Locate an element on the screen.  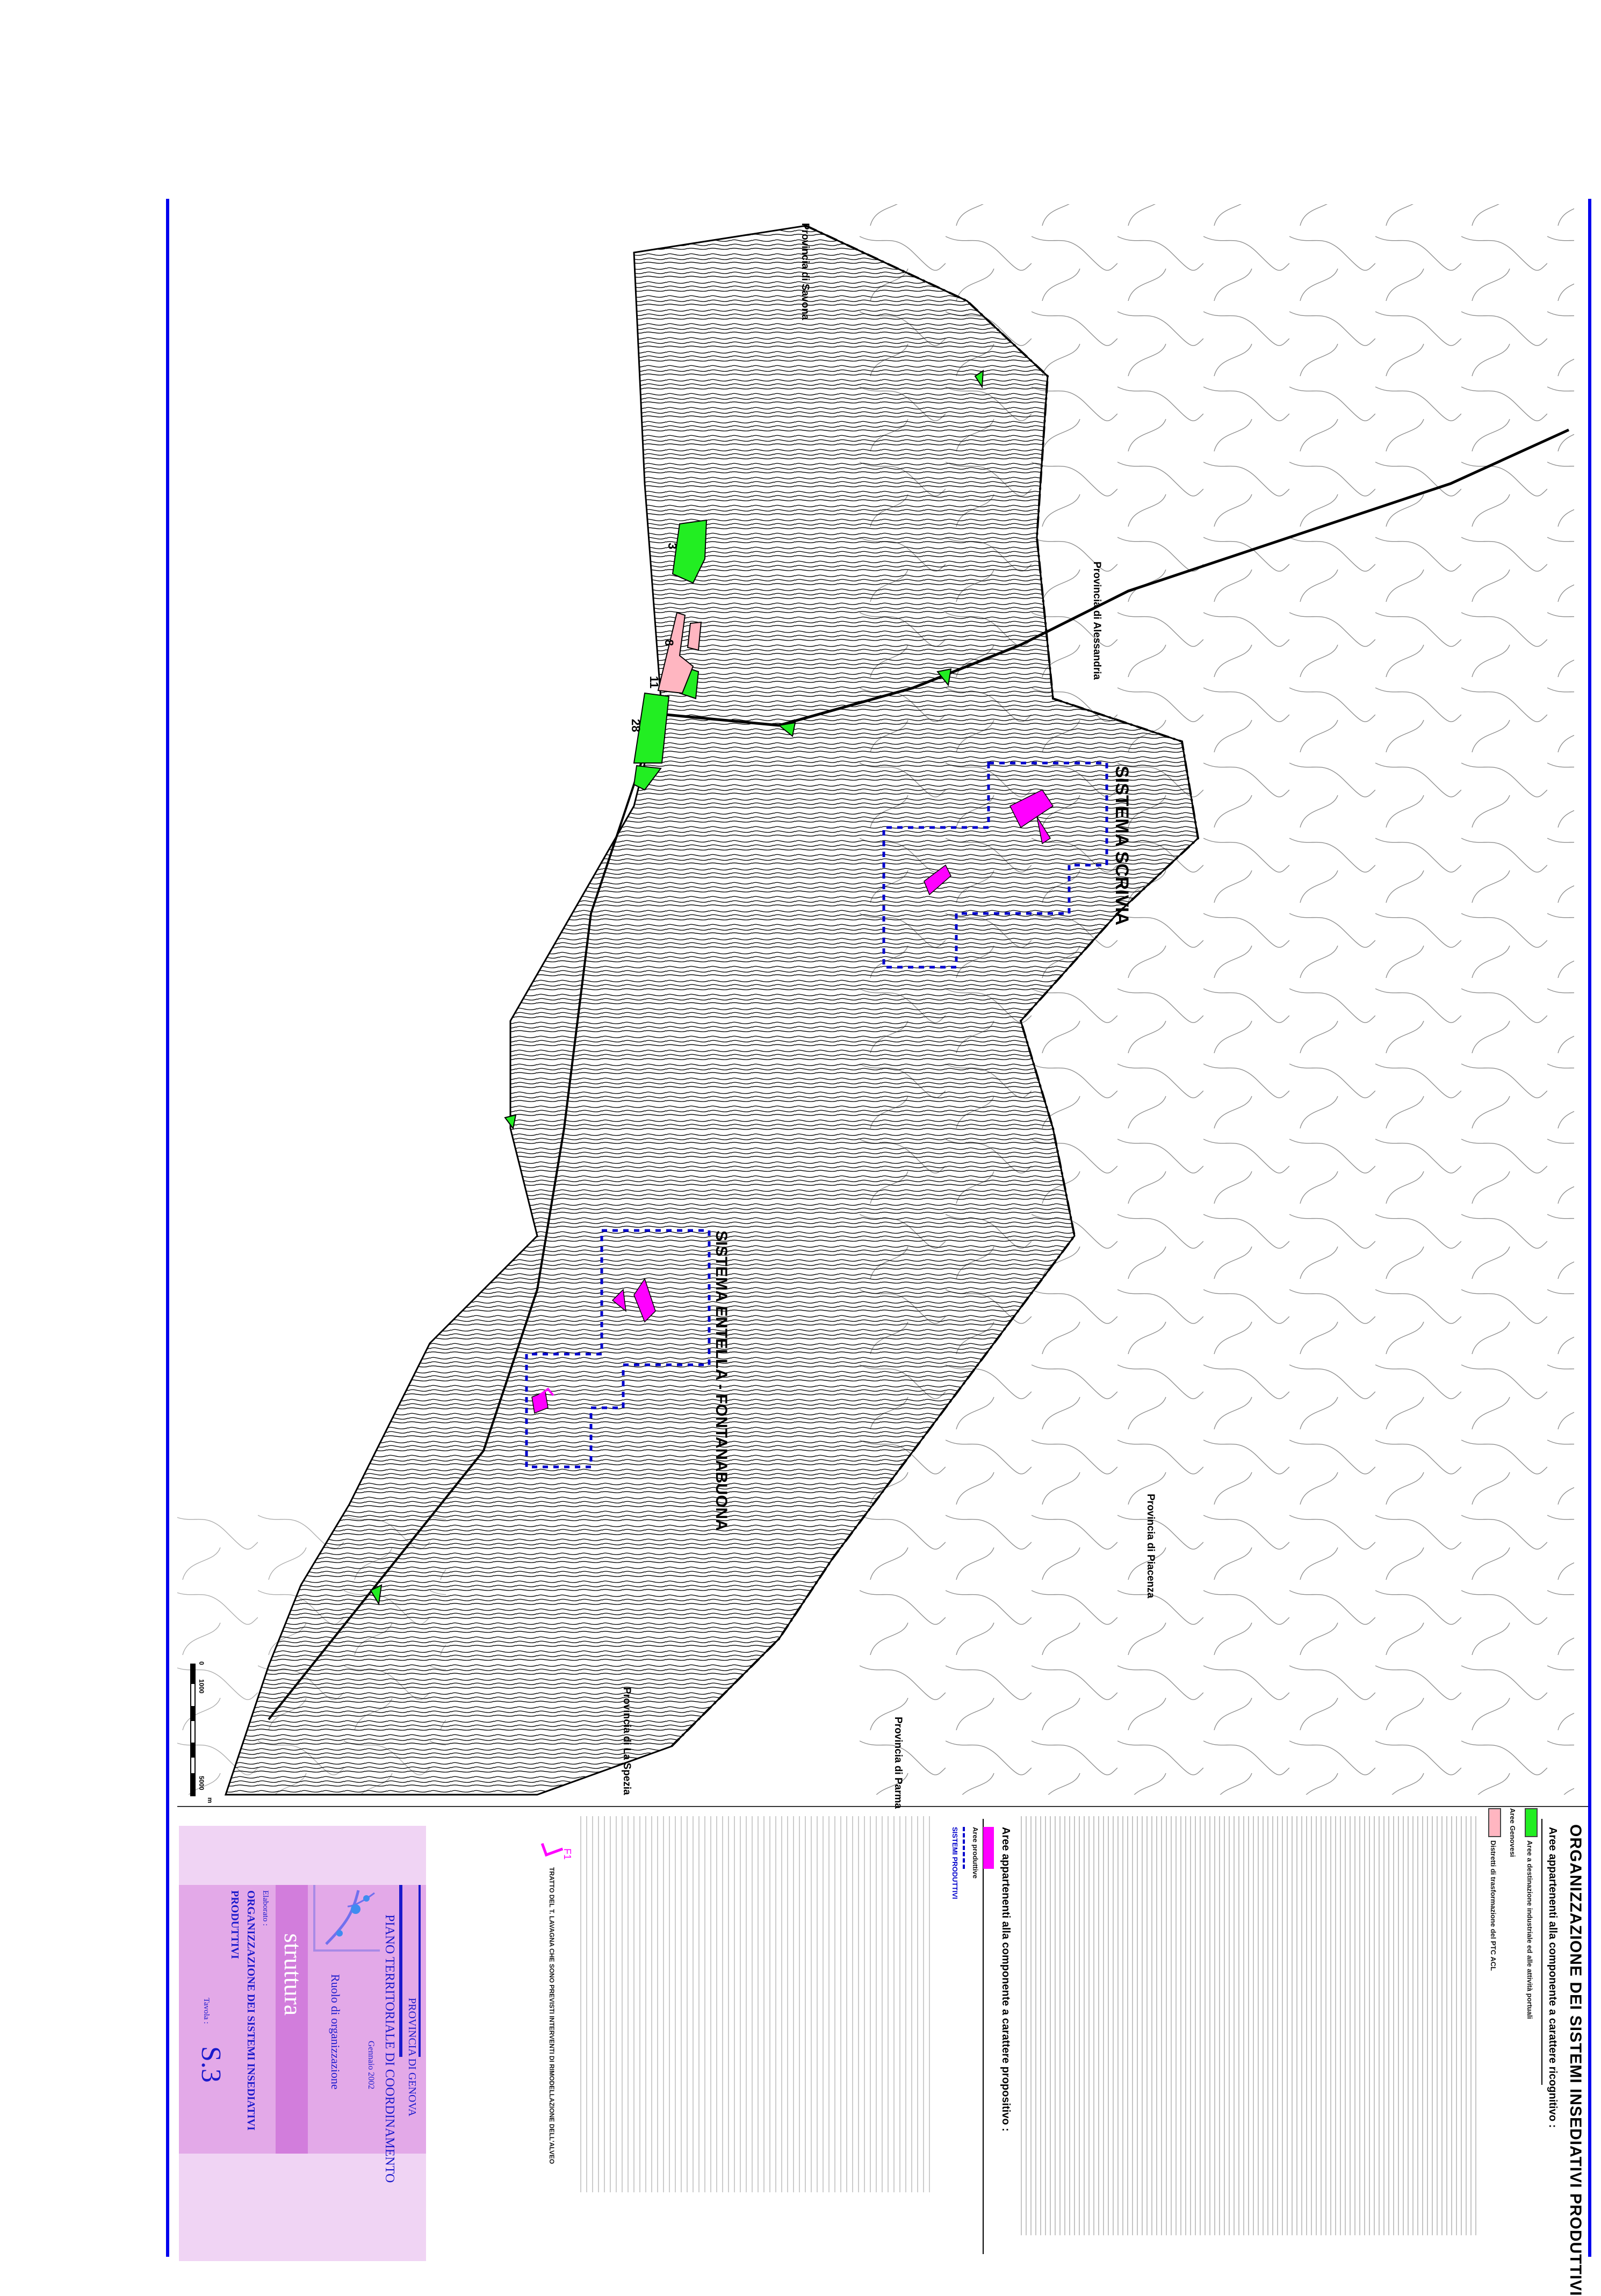
area-number-28: 28 is located at coordinates (636, 725).